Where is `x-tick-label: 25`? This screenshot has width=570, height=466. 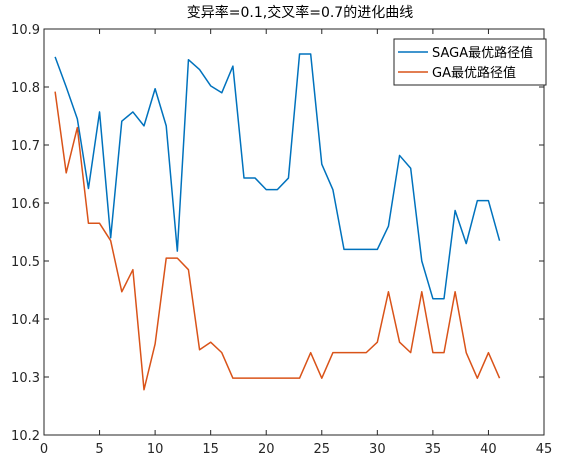 x-tick-label: 25 is located at coordinates (322, 449).